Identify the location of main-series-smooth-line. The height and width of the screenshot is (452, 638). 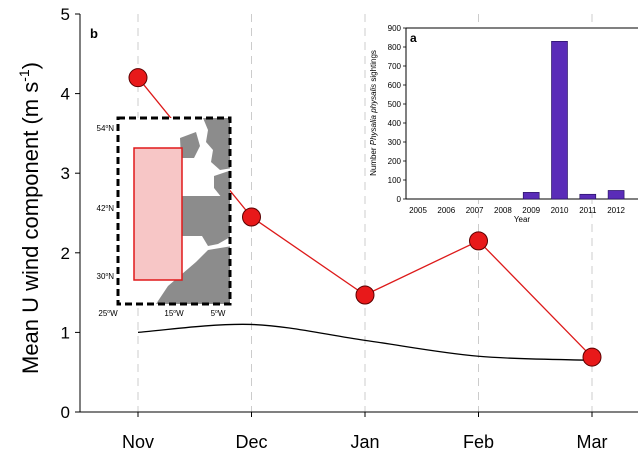
(365, 342).